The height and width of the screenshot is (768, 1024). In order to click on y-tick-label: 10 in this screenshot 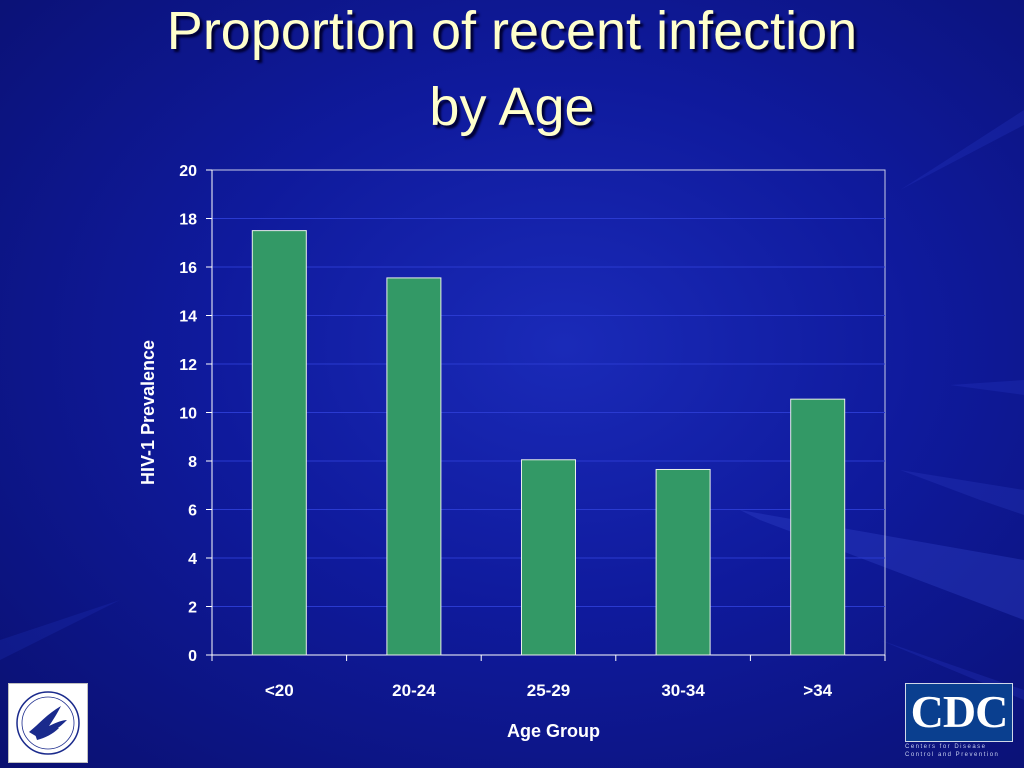, I will do `click(188, 414)`.